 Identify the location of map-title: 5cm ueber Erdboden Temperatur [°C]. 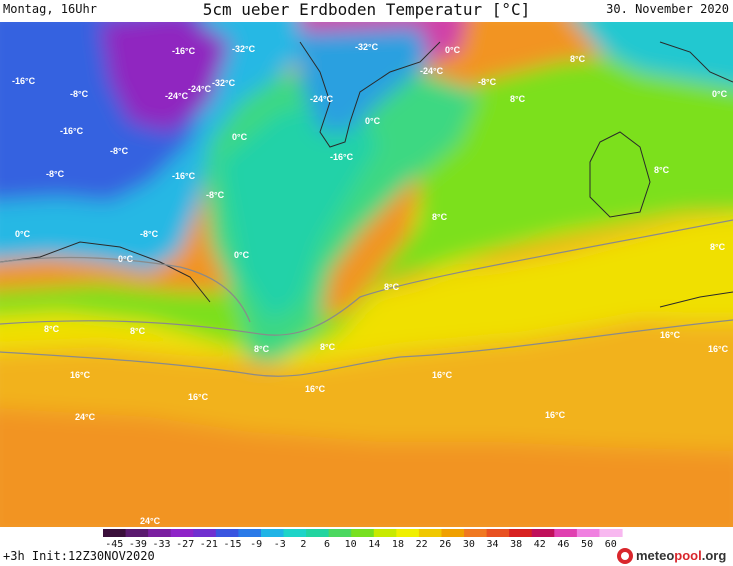
(366, 9).